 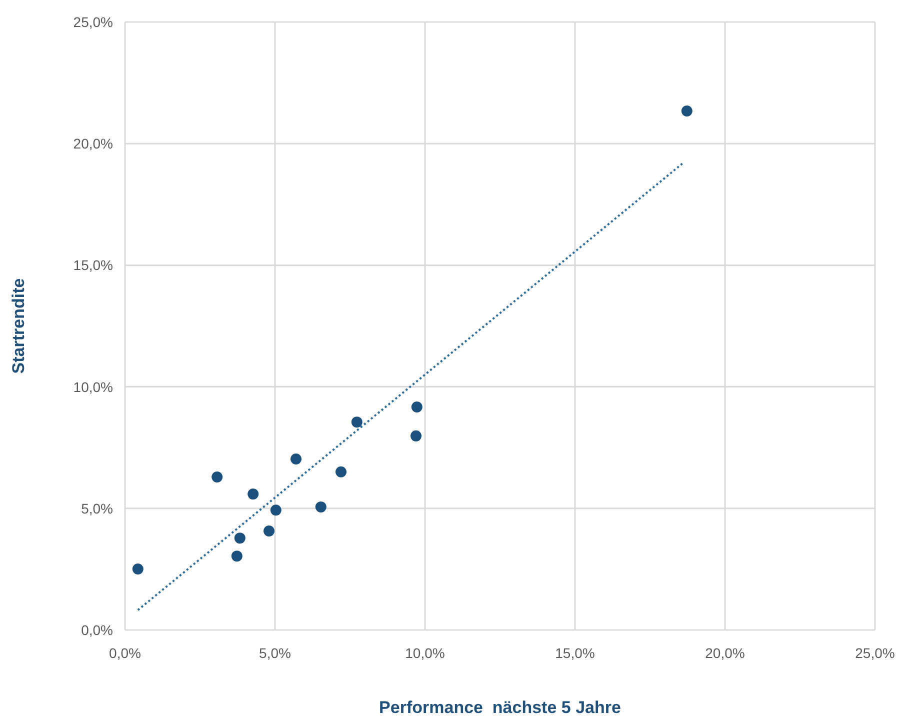 I want to click on y-tick-label: 5,0%, so click(x=97, y=508).